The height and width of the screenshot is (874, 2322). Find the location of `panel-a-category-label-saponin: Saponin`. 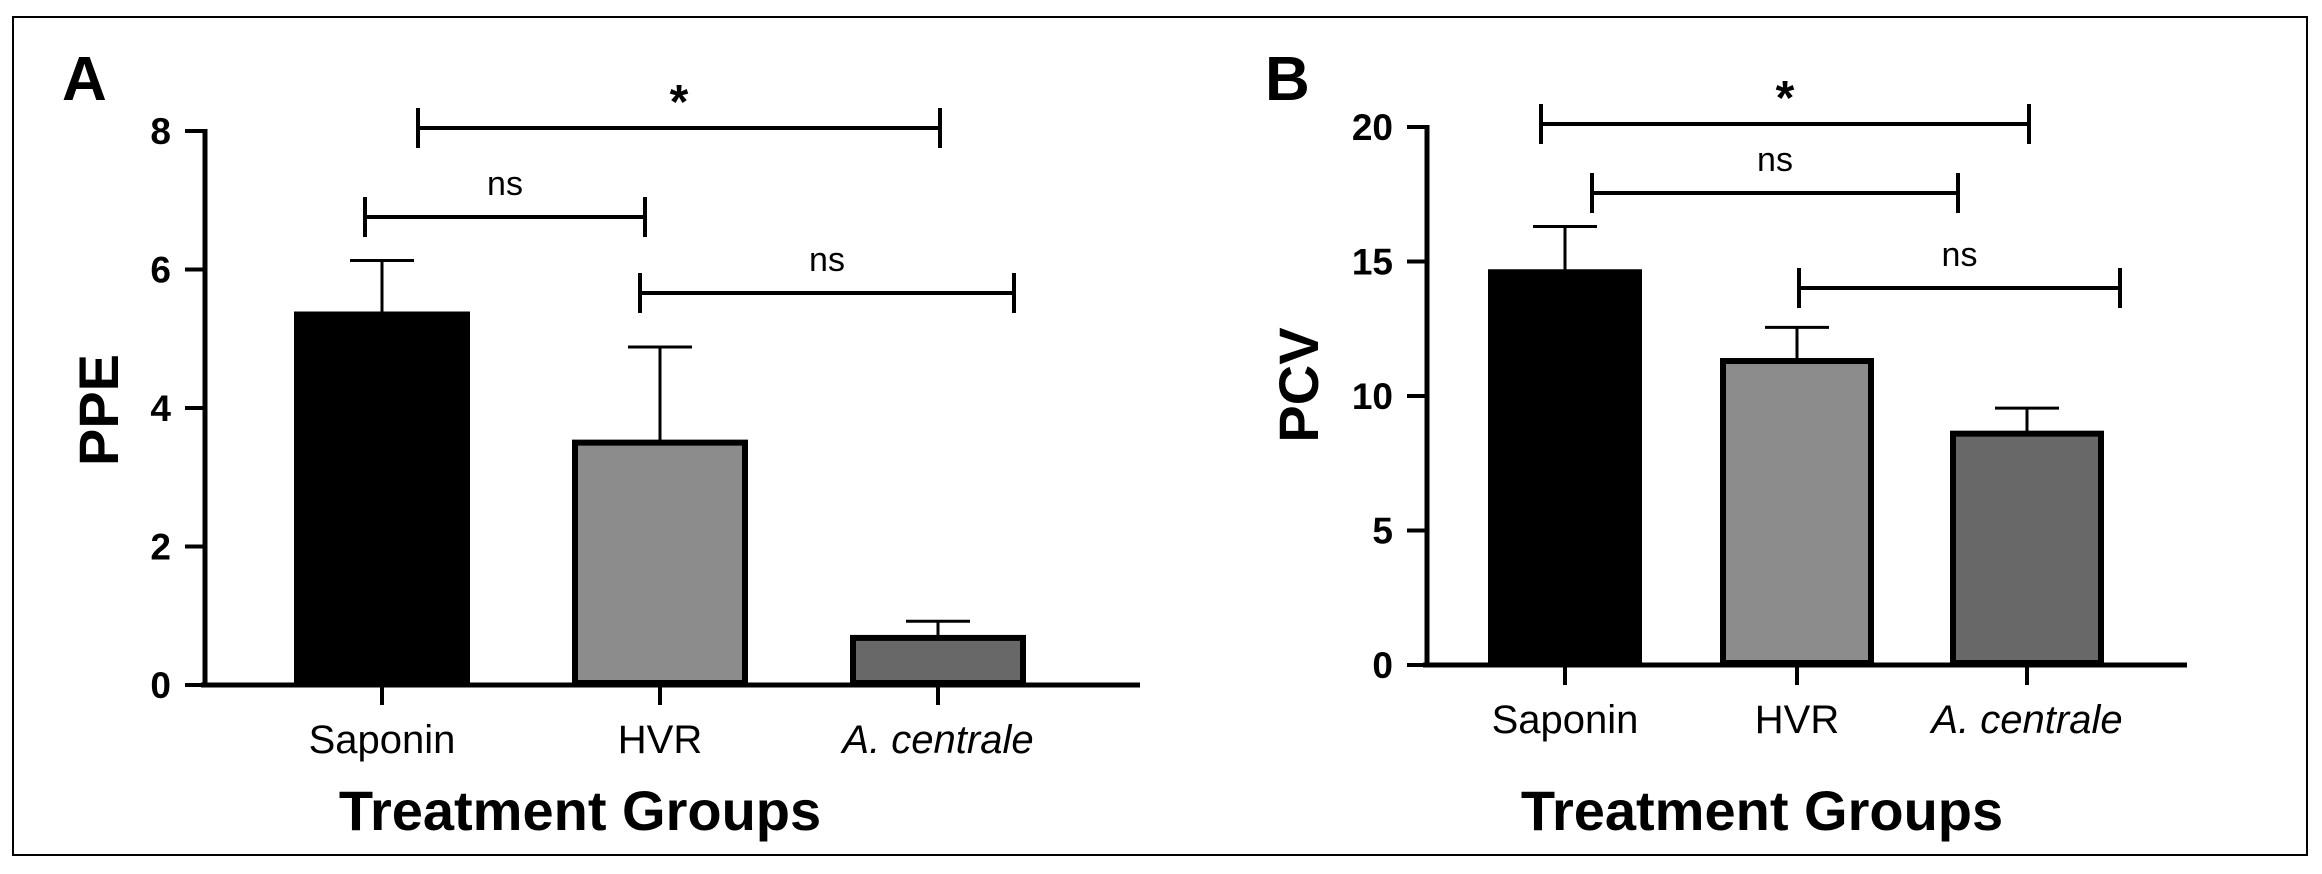

panel-a-category-label-saponin: Saponin is located at coordinates (382, 740).